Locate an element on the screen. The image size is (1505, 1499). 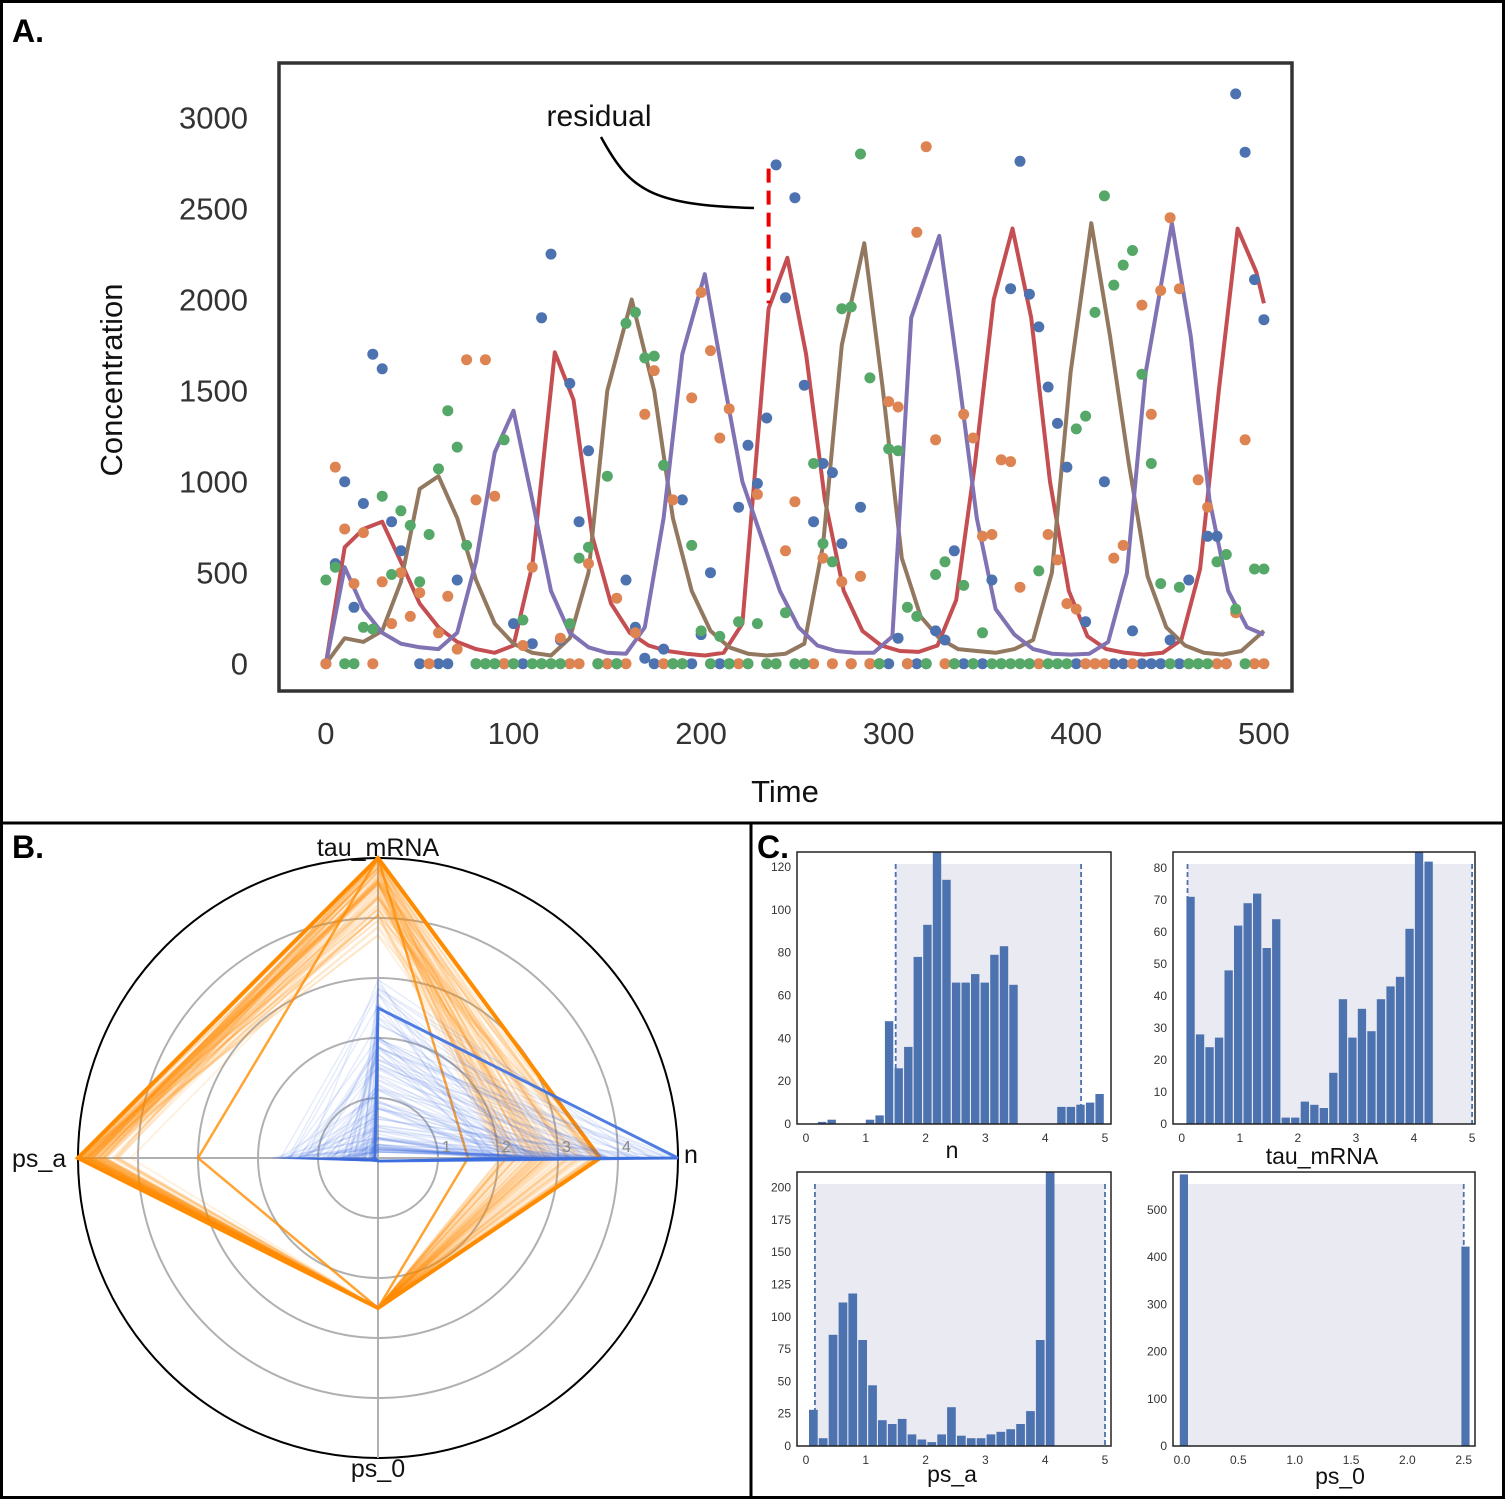
y-tick-label: 2500 is located at coordinates (213, 209).